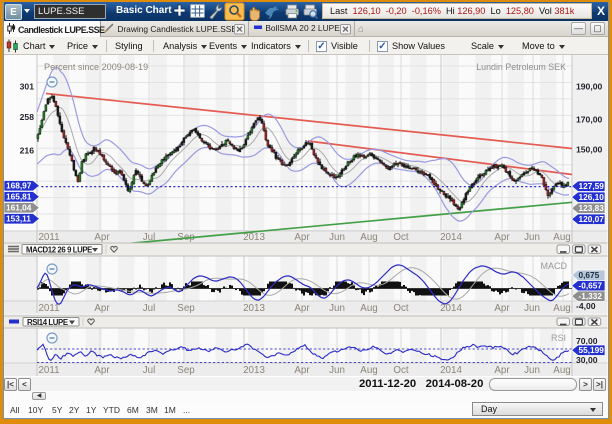  I want to click on svg-text: -4,00, so click(586, 306).